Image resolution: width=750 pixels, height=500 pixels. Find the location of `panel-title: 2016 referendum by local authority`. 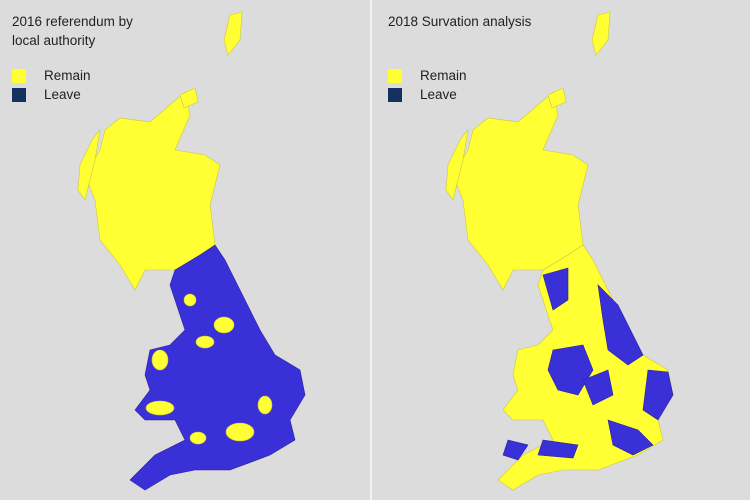

panel-title: 2016 referendum by local authority is located at coordinates (72, 31).